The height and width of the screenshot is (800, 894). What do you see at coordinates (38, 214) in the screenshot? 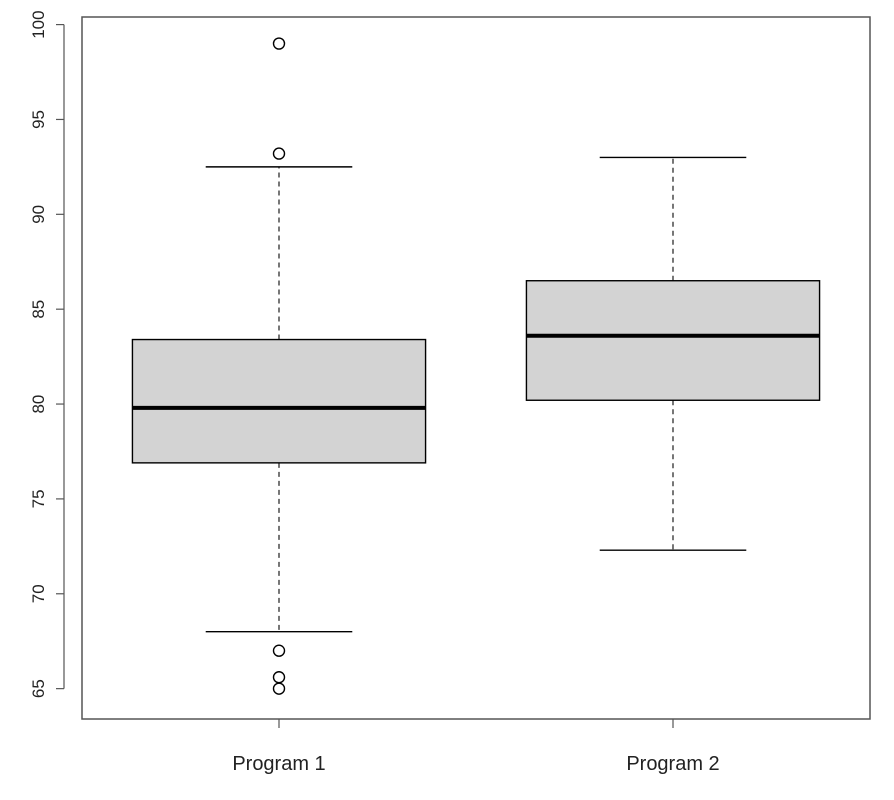
I see `y-tick-label: 90` at bounding box center [38, 214].